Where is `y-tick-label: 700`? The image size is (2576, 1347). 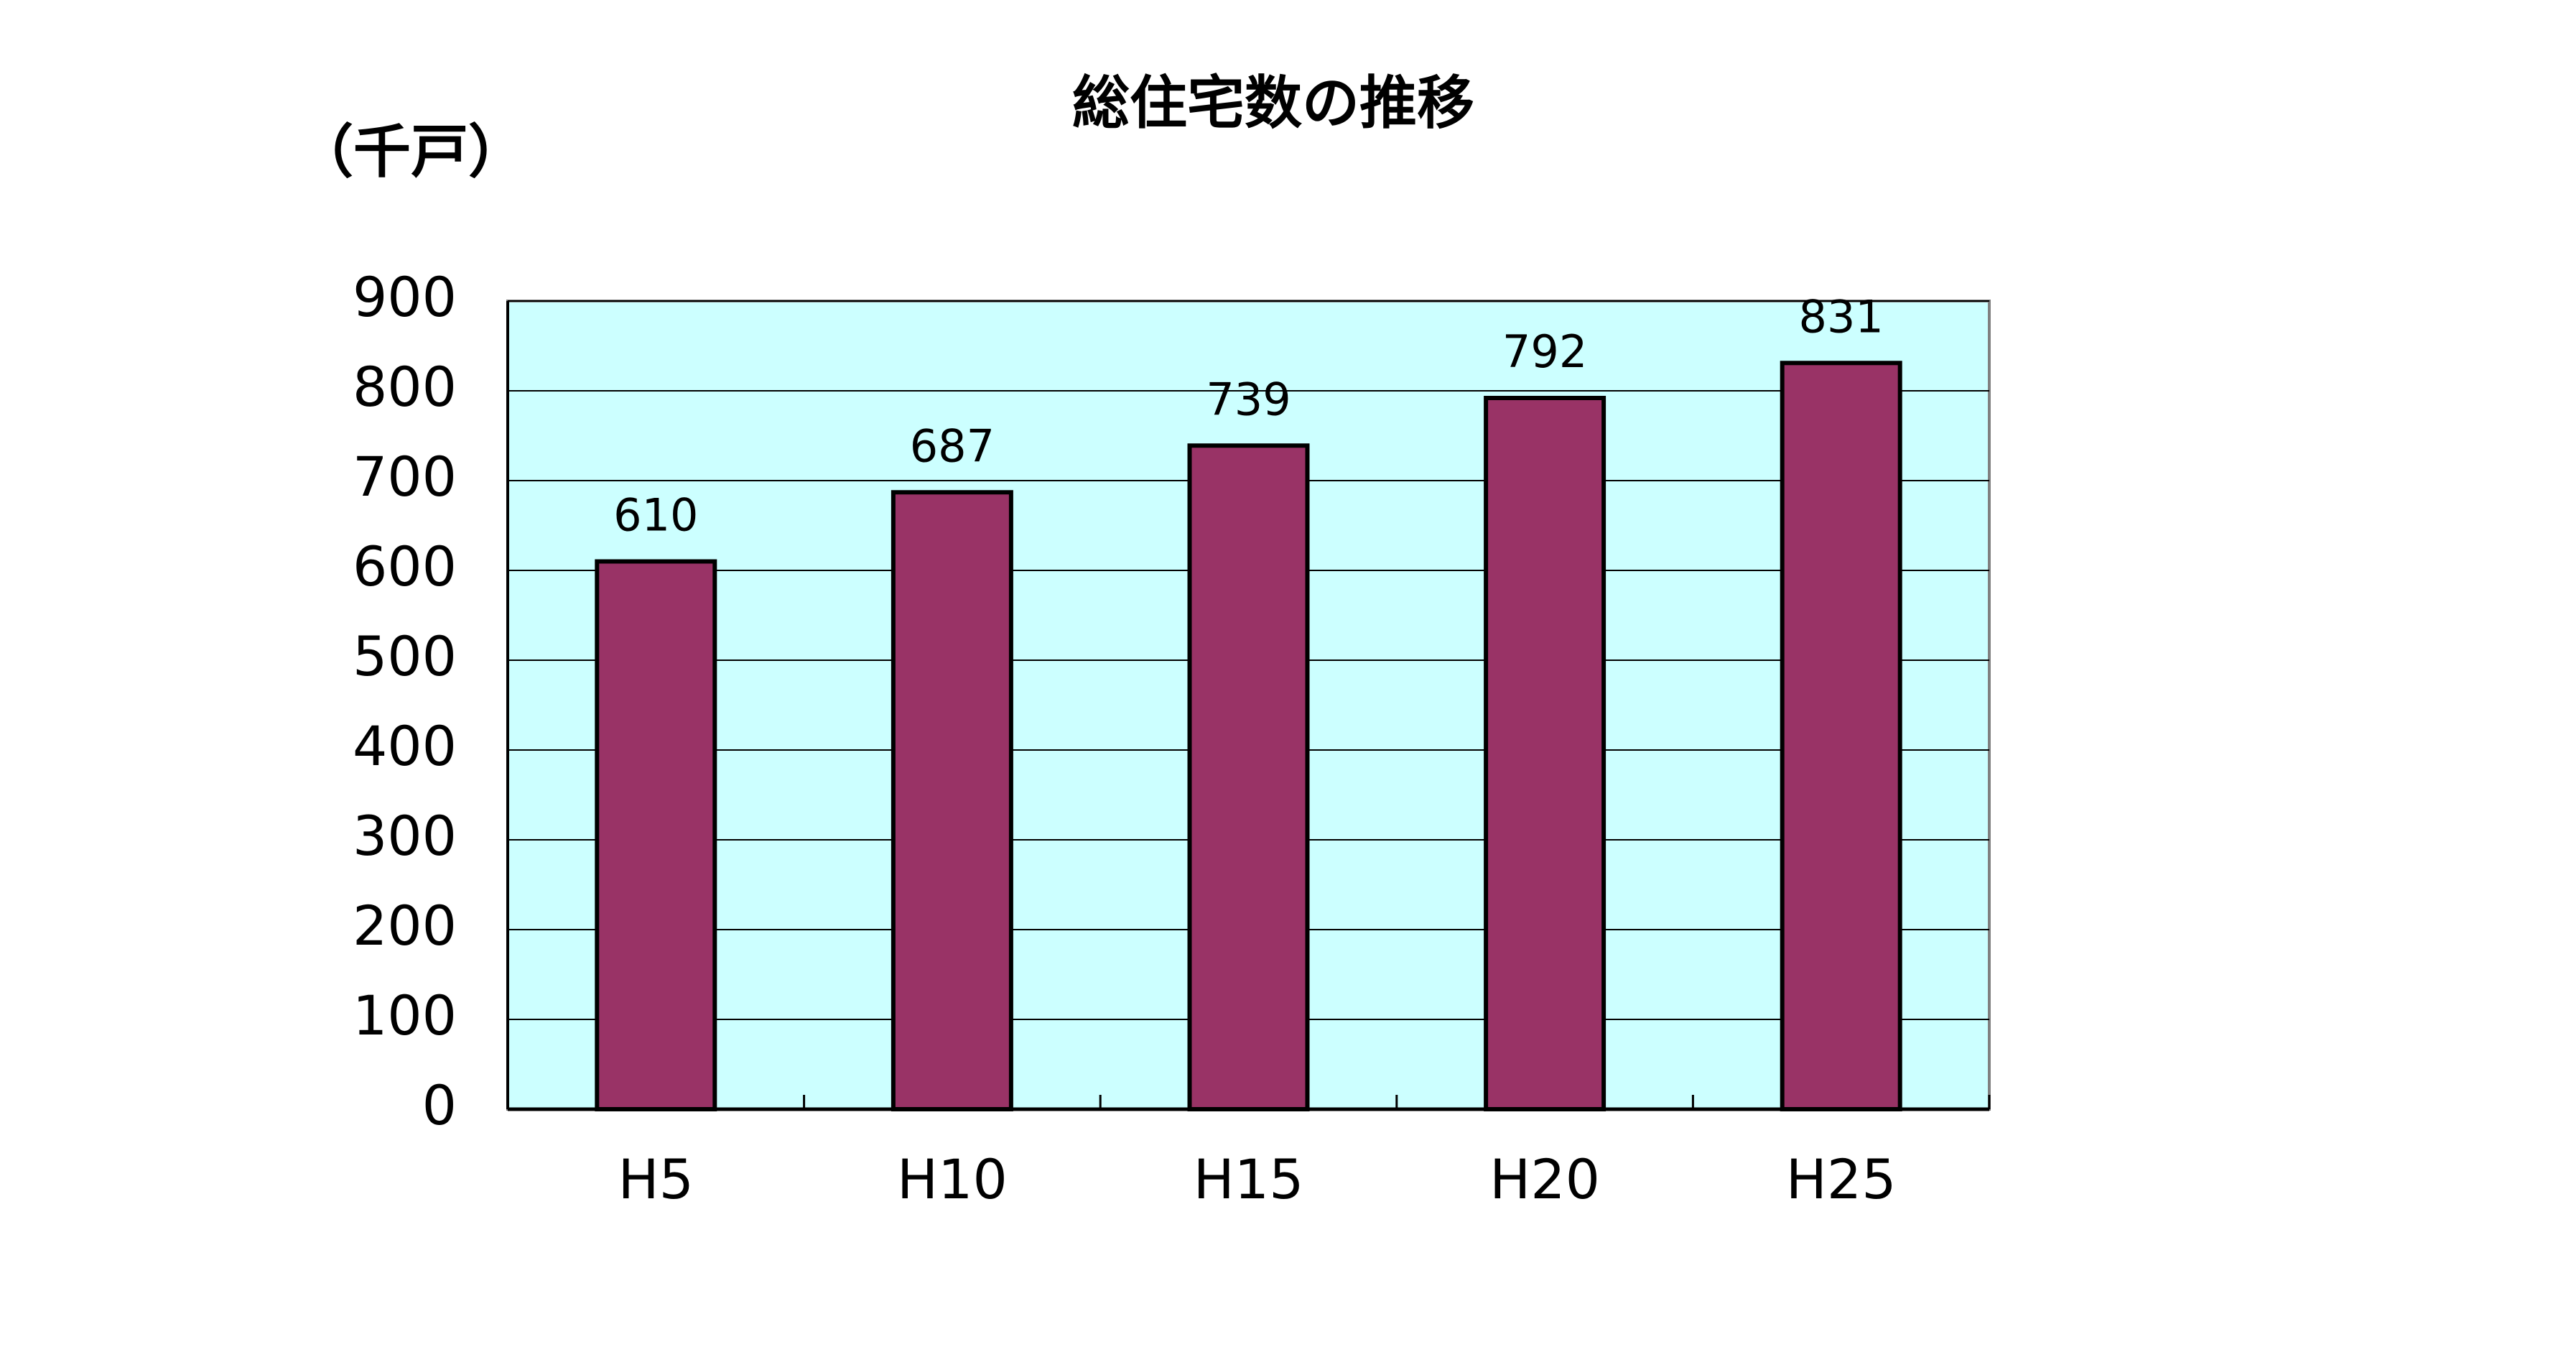
y-tick-label: 700 is located at coordinates (405, 477).